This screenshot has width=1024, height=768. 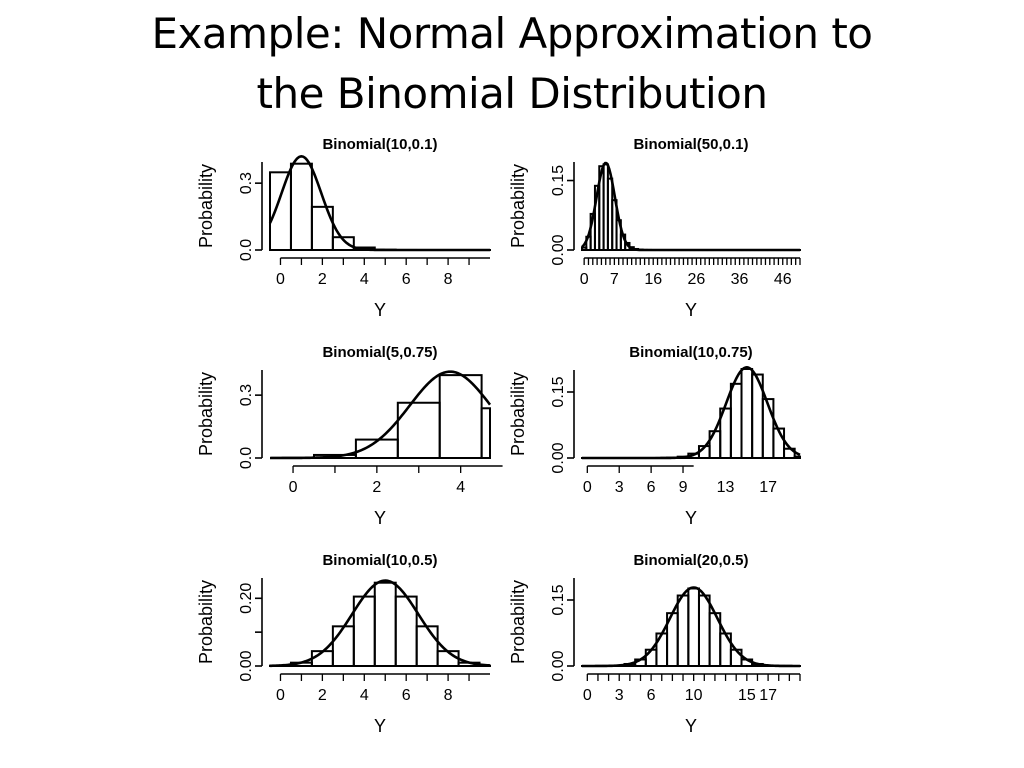 What do you see at coordinates (379, 352) in the screenshot?
I see `panel-3-title: Binomial(5,0.75)` at bounding box center [379, 352].